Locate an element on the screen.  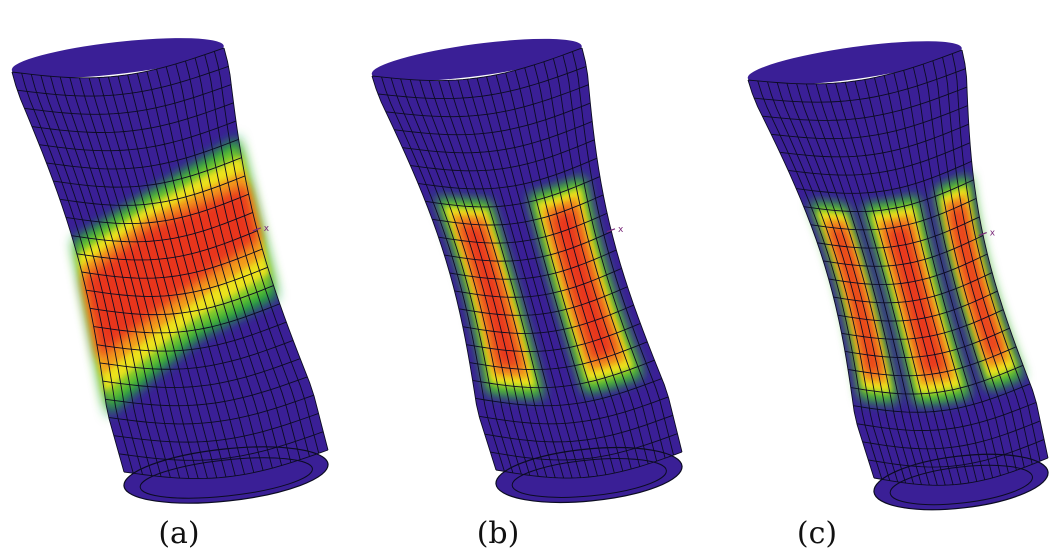
stress-contours is located at coordinates (539, 287).